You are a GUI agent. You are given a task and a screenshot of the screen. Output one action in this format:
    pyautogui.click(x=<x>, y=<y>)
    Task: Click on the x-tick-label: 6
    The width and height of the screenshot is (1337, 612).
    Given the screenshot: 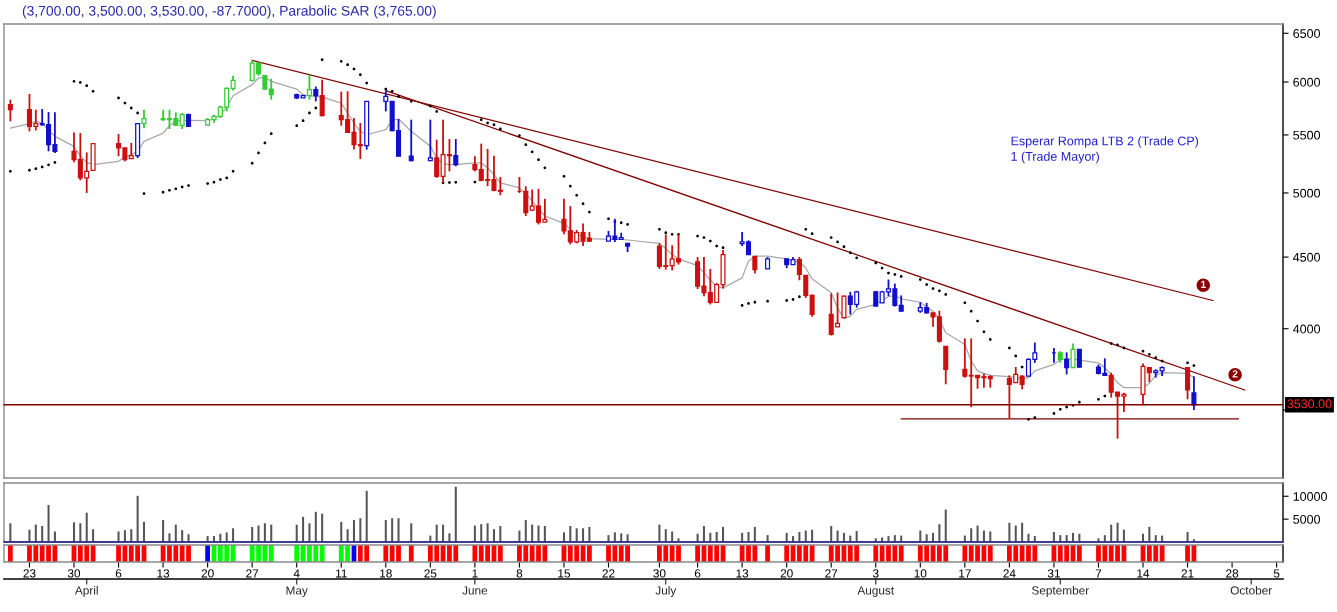 What is the action you would take?
    pyautogui.click(x=697, y=573)
    